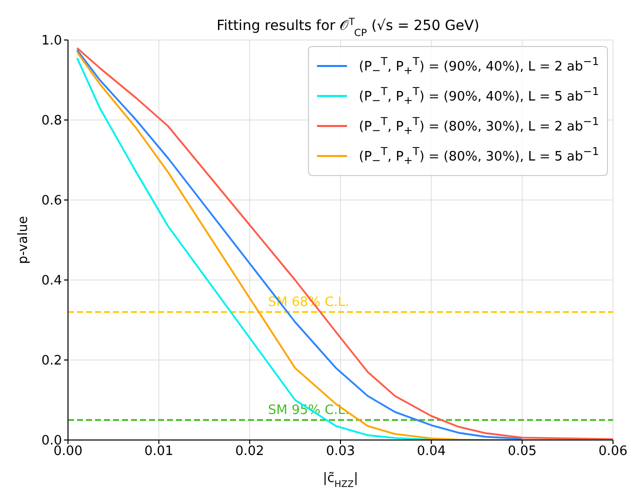 The height and width of the screenshot is (497, 630). What do you see at coordinates (478, 96) in the screenshot?
I see `legend-label: (P$_{−}$$^{T}$, P$_{+}$$^{T}$) = (90%, 40%), L = 5 ab$^{−1}$` at bounding box center [478, 96].